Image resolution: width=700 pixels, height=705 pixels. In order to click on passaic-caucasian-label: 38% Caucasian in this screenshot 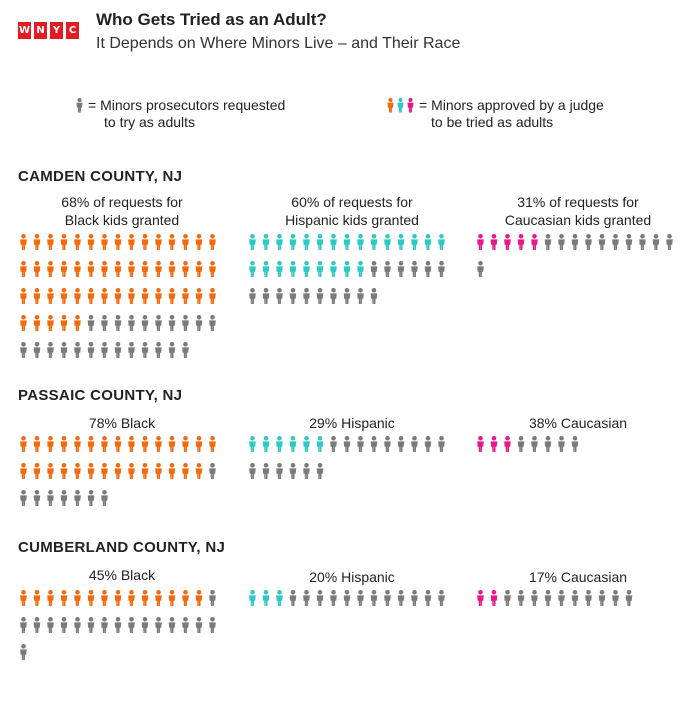, I will do `click(578, 423)`.